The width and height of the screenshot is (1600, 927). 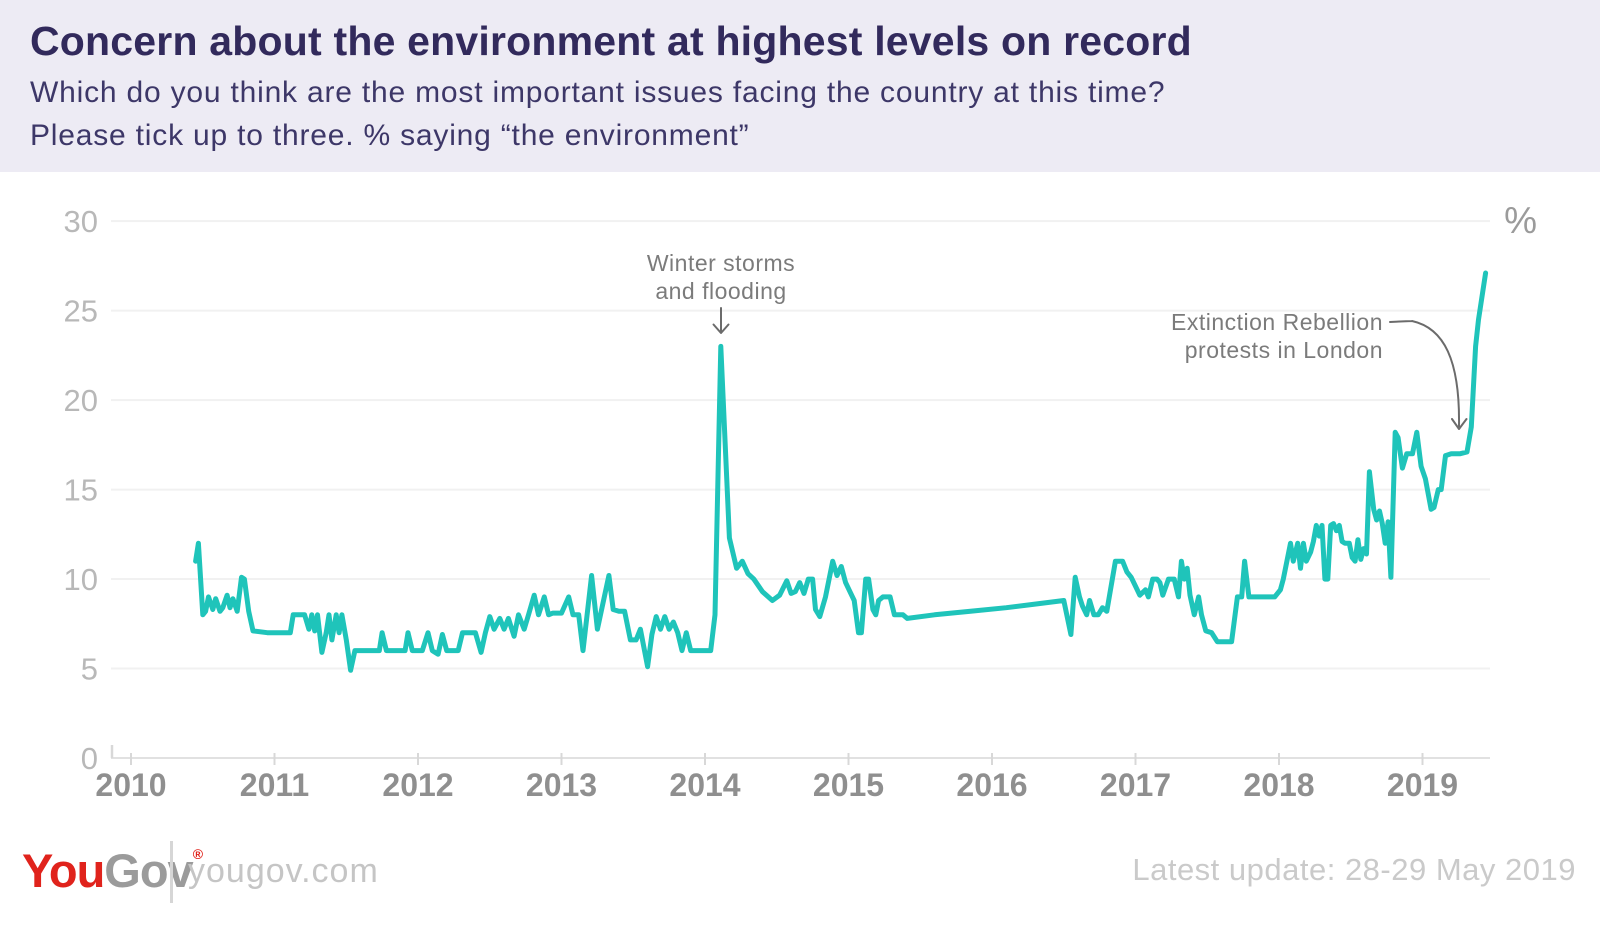 What do you see at coordinates (561, 785) in the screenshot?
I see `x-axis-label: 2013` at bounding box center [561, 785].